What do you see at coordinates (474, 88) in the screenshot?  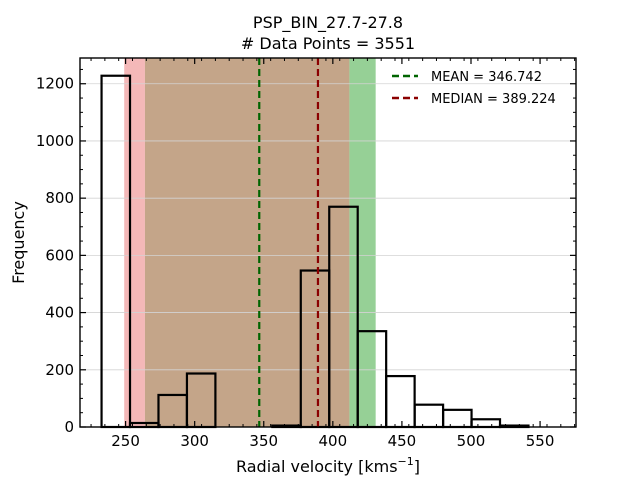 I see `legend: MEAN = 346.742 MEDIAN = 389.224` at bounding box center [474, 88].